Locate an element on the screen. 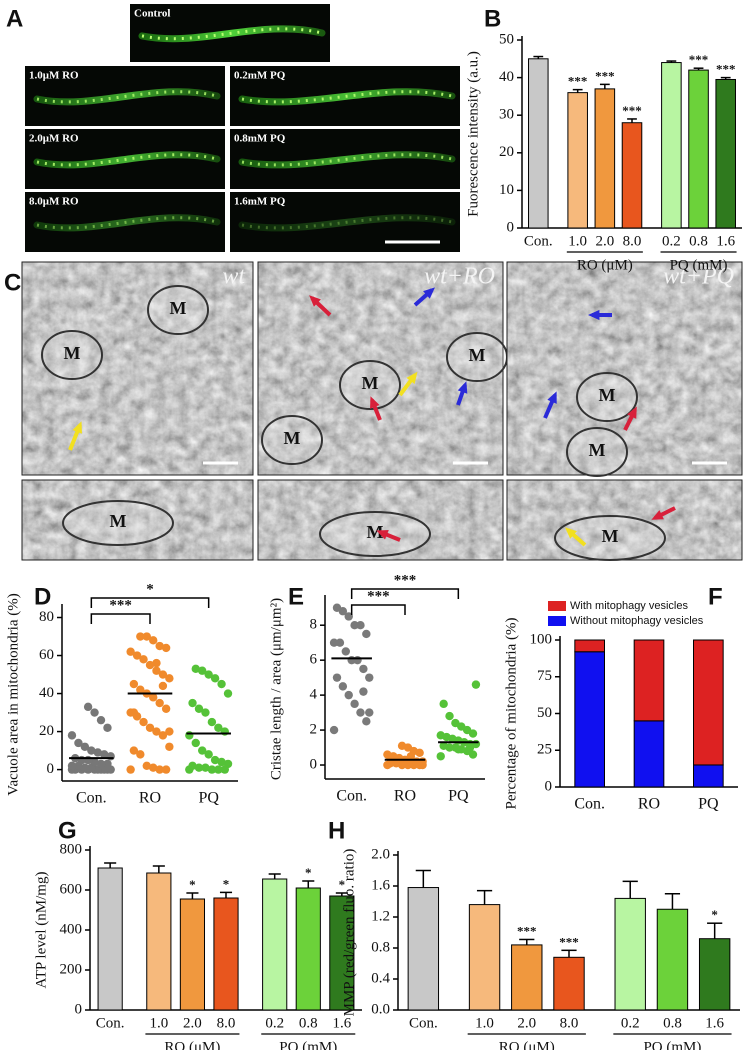 The height and width of the screenshot is (1050, 748). y-tick-label: 800 is located at coordinates (71, 849).